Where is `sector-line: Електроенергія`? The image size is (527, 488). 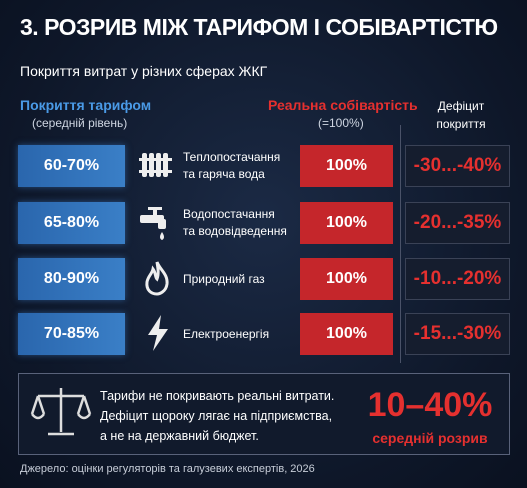 sector-line: Електроенергія is located at coordinates (226, 333).